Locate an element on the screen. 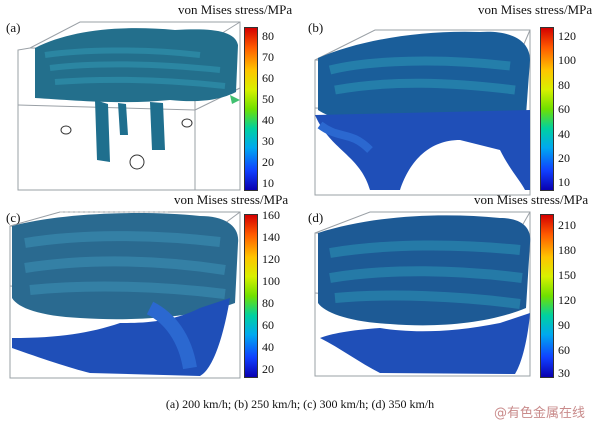 This screenshot has width=600, height=426. panel-b-tick: 100 is located at coordinates (567, 60).